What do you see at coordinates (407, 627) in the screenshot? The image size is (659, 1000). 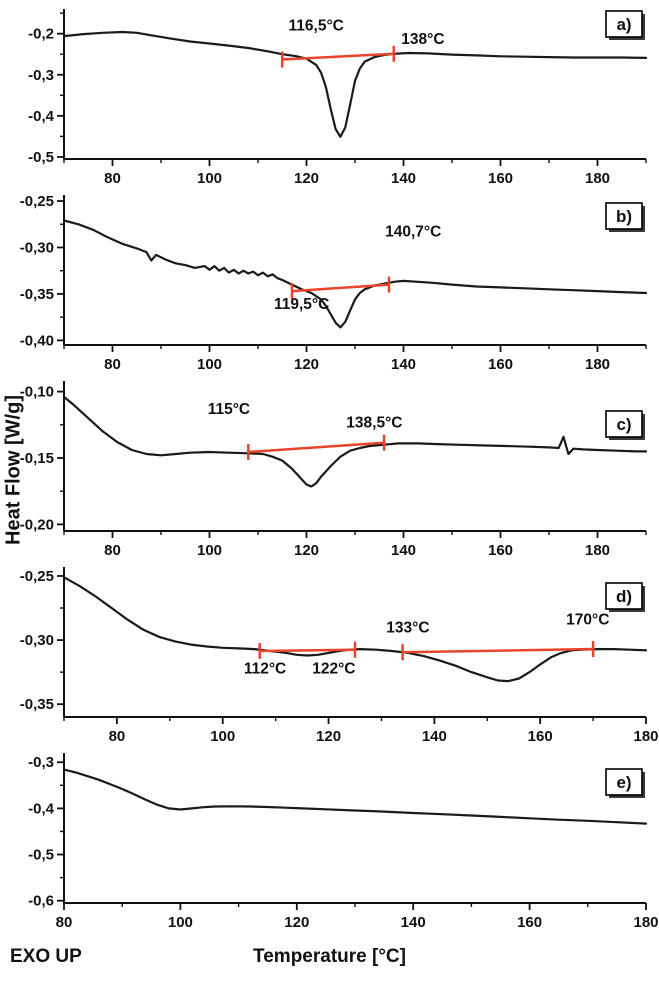 I see `temperature-annotation: 133°C` at bounding box center [407, 627].